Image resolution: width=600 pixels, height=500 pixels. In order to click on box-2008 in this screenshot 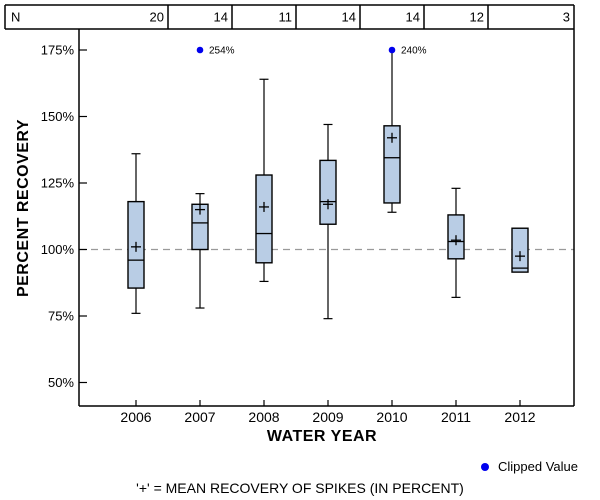, I will do `click(264, 219)`.